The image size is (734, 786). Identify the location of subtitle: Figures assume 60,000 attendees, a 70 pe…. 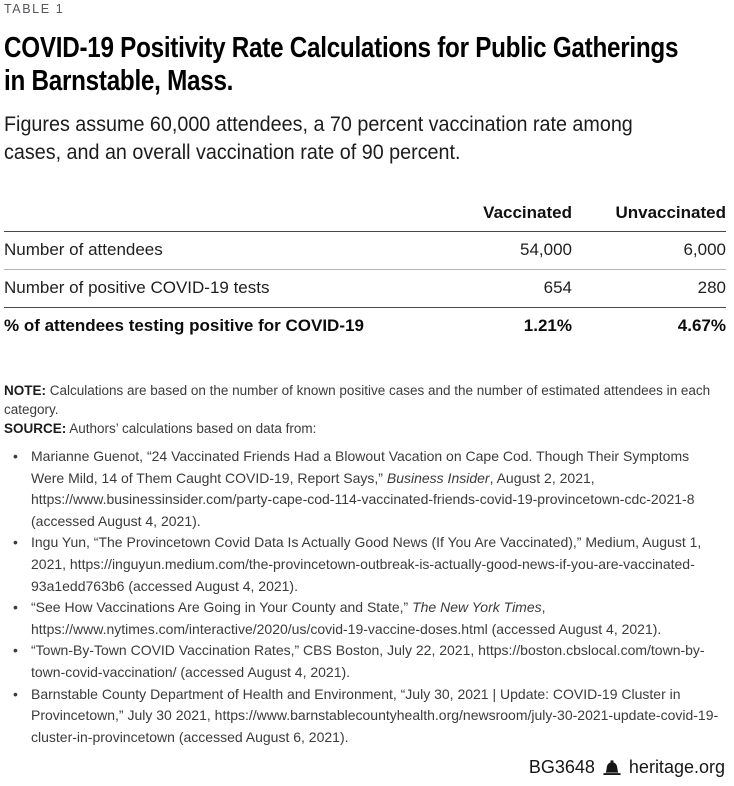
(365, 139).